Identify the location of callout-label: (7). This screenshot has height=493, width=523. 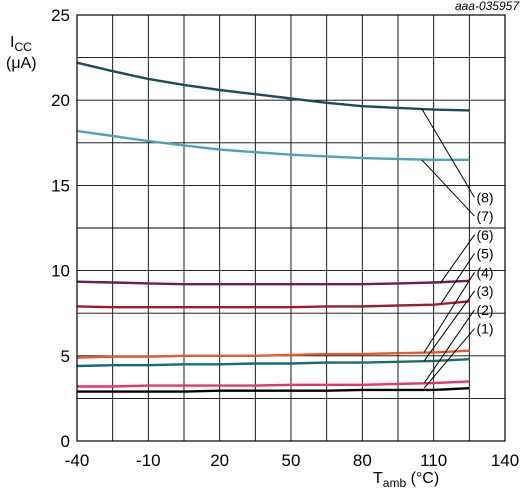
(484, 216).